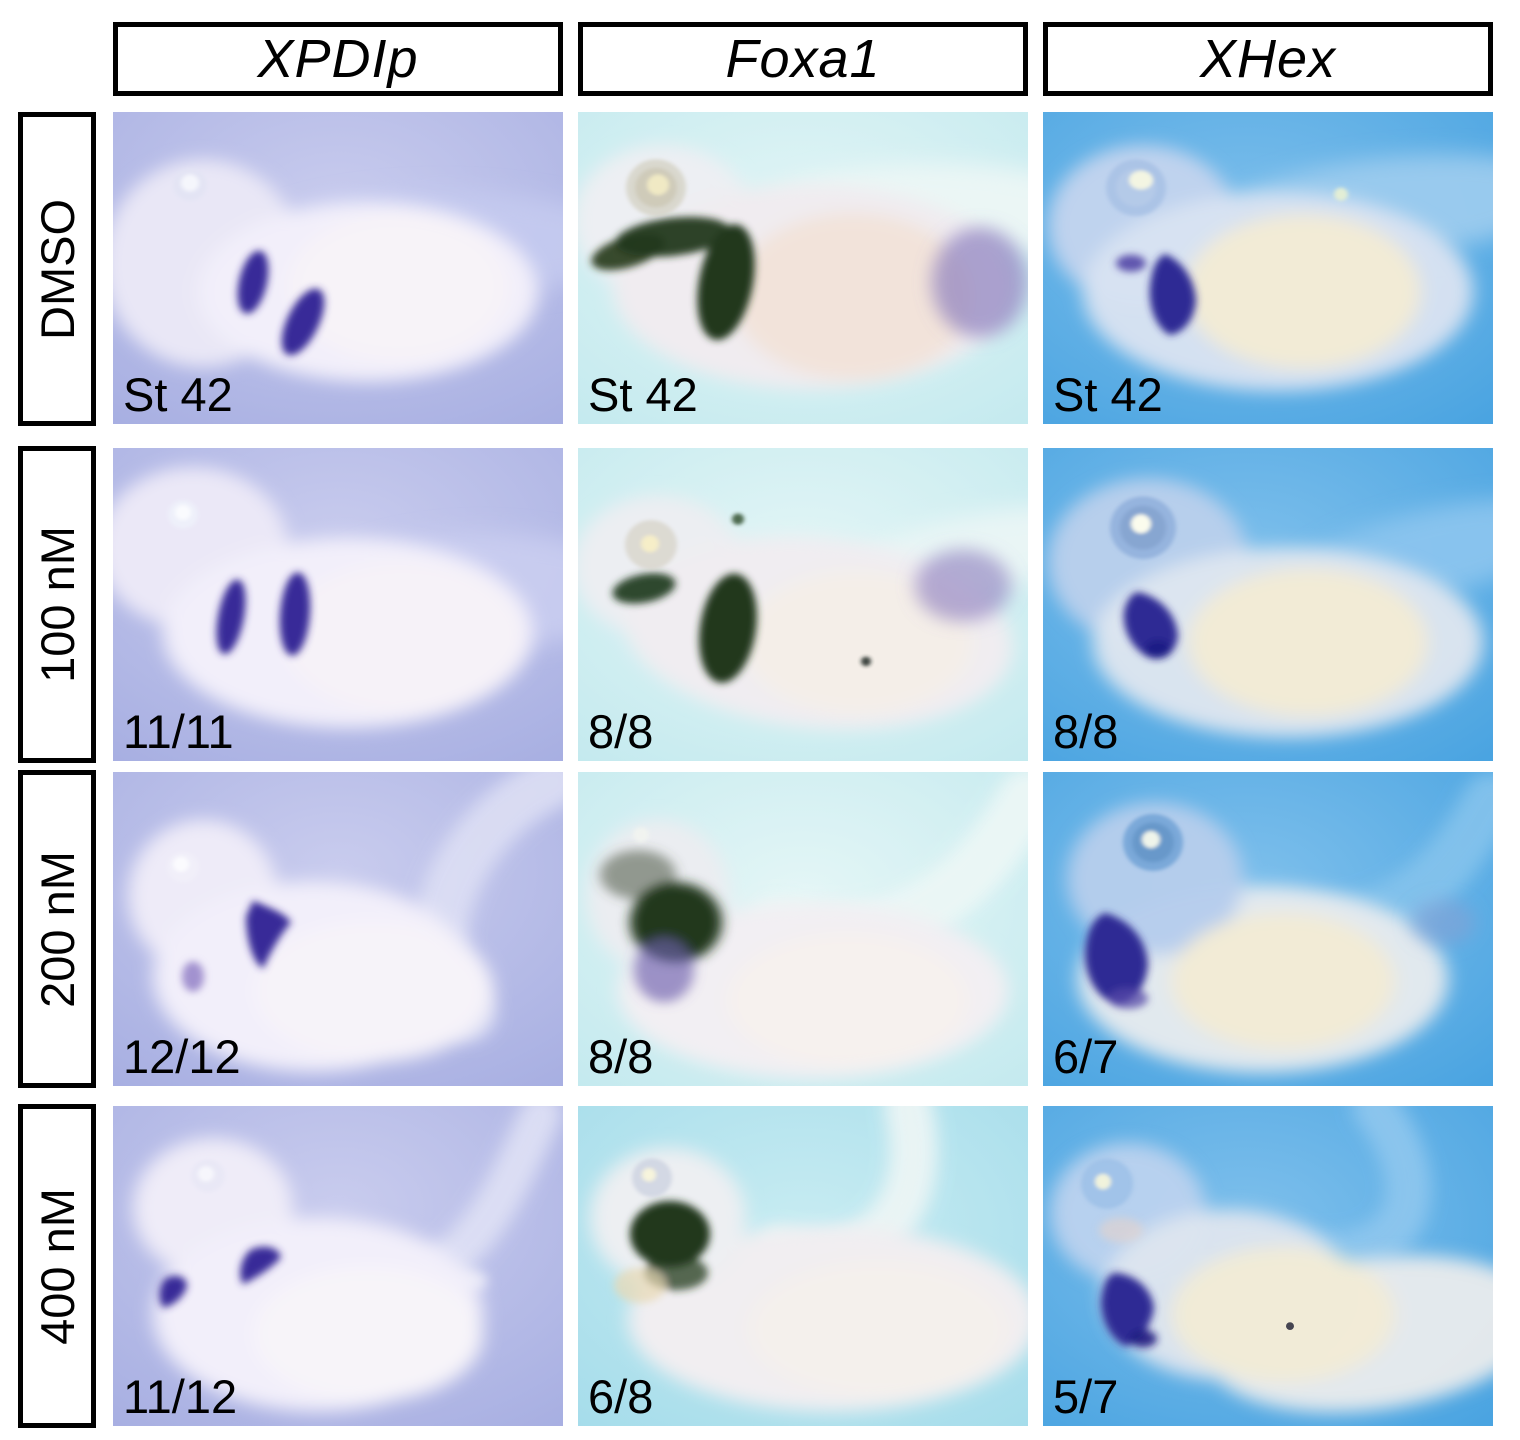 The width and height of the screenshot is (1520, 1440). I want to click on cell-annotation: 11/11, so click(178, 731).